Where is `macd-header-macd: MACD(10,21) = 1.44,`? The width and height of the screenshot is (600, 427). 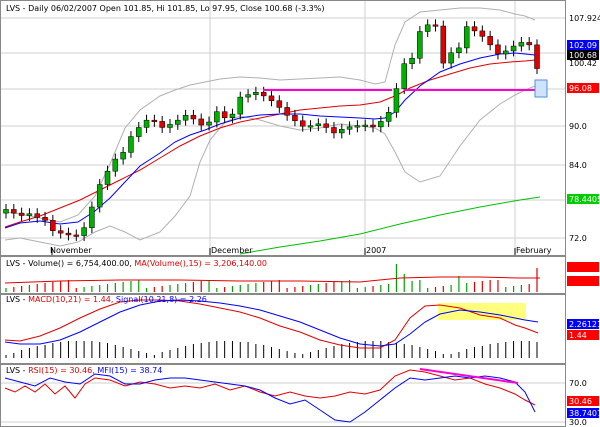
macd-header-macd: MACD(10,21) = 1.44, is located at coordinates (72, 299).